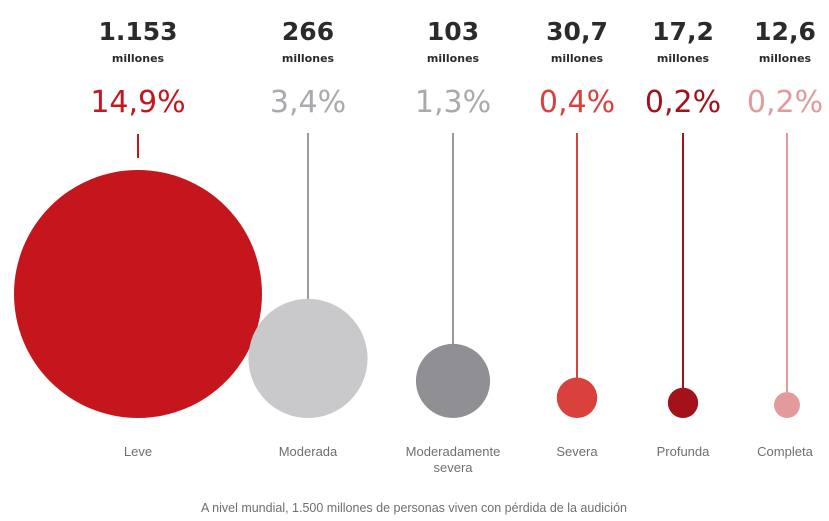 The width and height of the screenshot is (829, 521). What do you see at coordinates (453, 58) in the screenshot?
I see `unit-label-3: millones` at bounding box center [453, 58].